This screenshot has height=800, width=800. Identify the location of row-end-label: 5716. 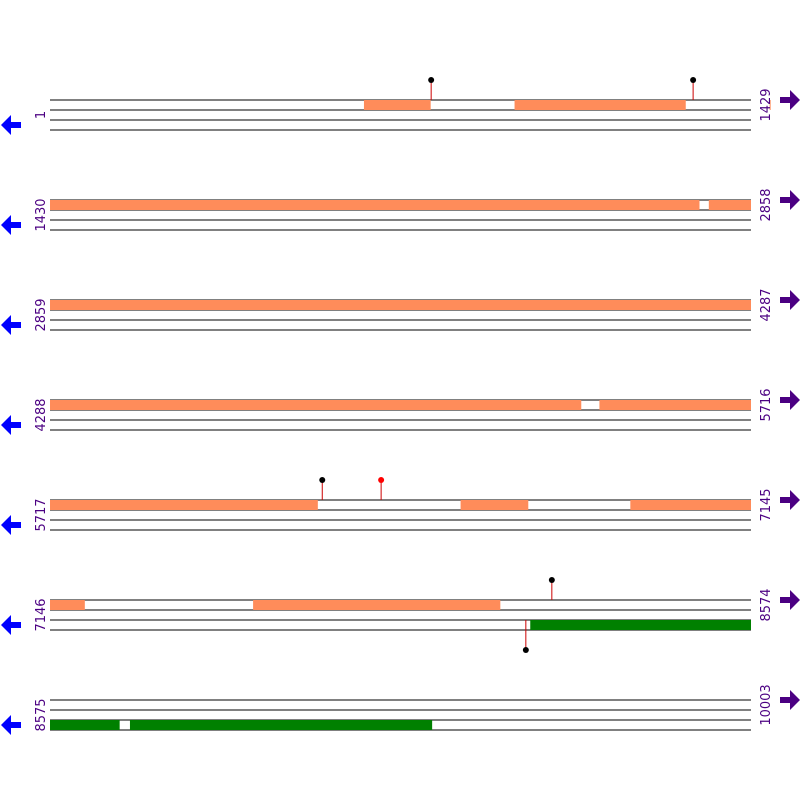
(766, 404).